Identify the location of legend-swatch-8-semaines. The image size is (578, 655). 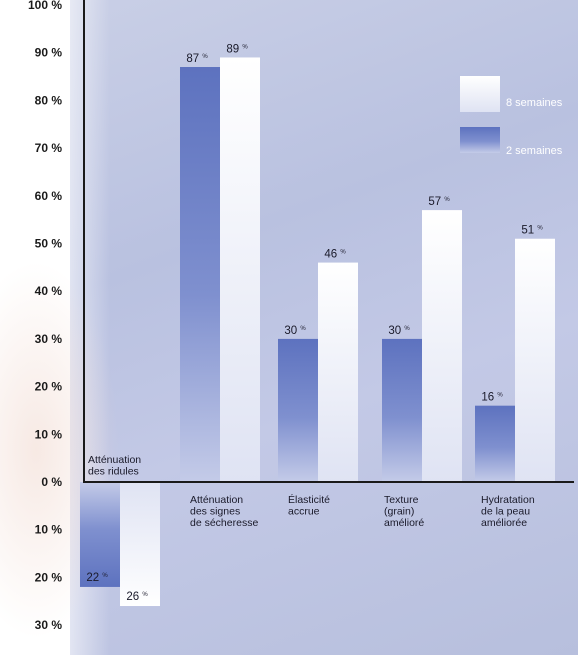
(480, 94).